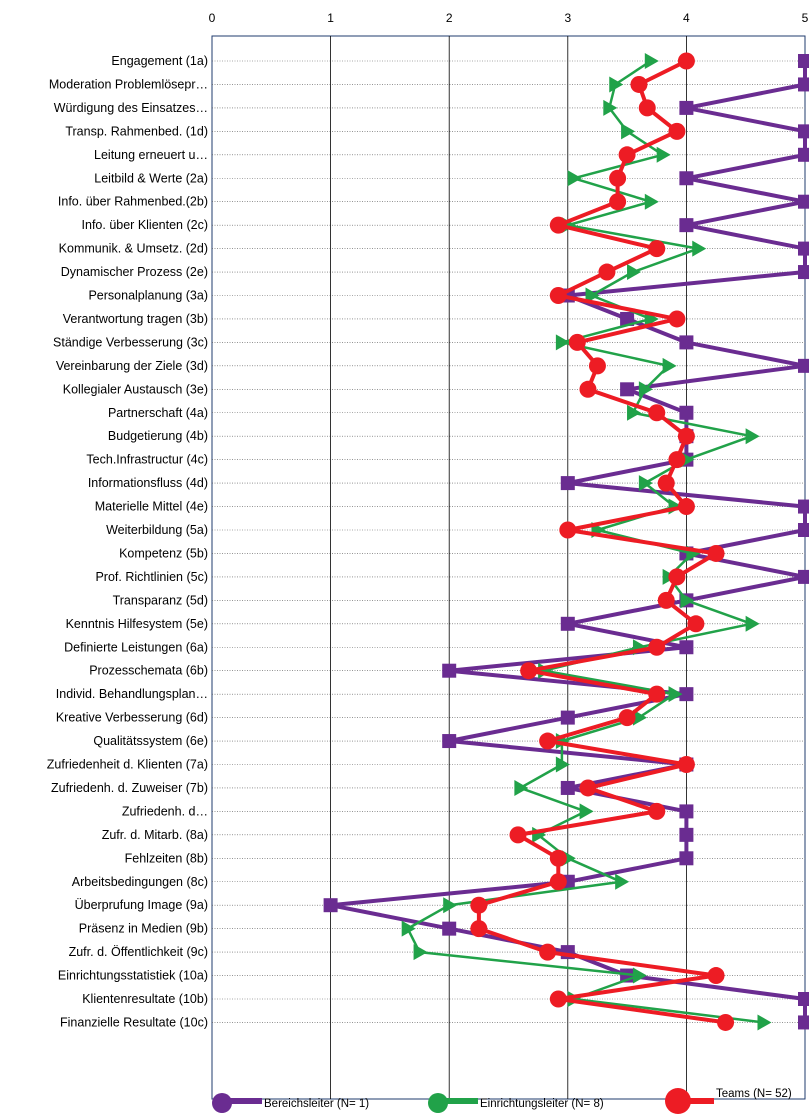  What do you see at coordinates (136, 131) in the screenshot?
I see `category-label: Transp. Rahmenbed. (1d)` at bounding box center [136, 131].